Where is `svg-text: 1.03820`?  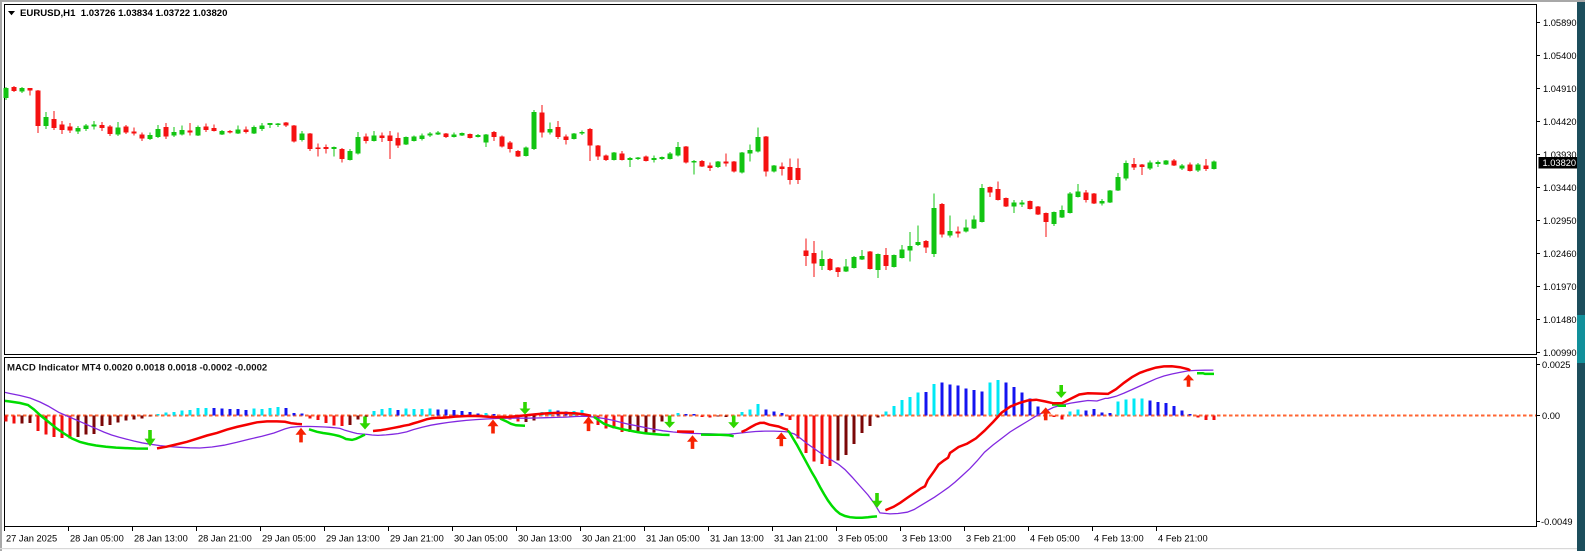 svg-text: 1.03820 is located at coordinates (1560, 163).